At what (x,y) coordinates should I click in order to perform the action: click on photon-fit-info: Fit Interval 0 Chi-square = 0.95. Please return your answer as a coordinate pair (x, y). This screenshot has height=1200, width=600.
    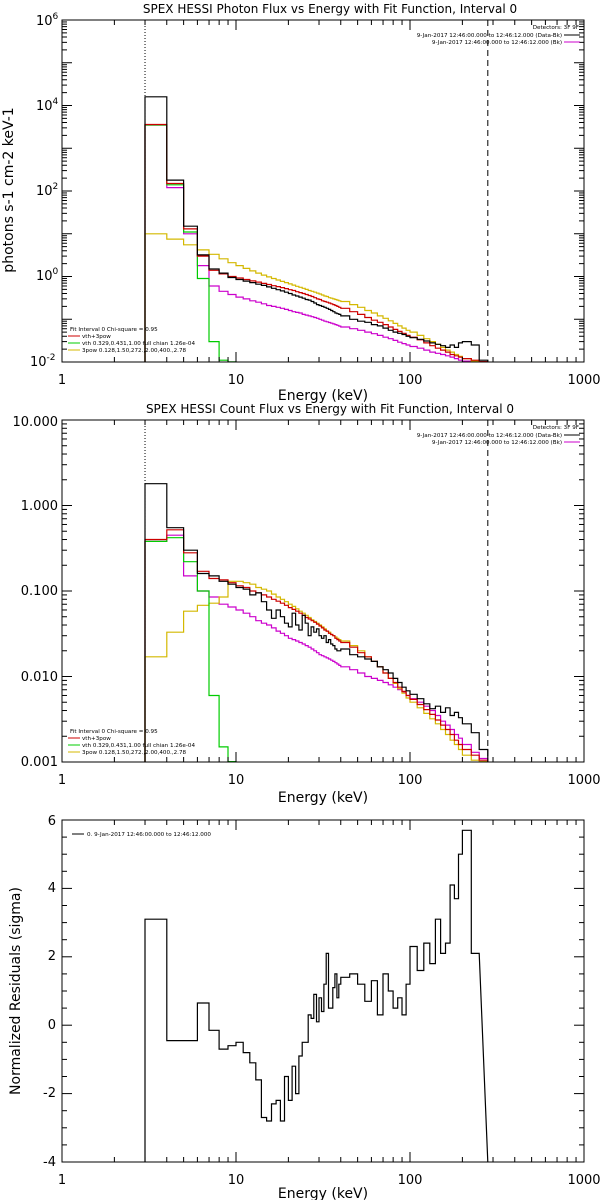
    Looking at the image, I should click on (114, 330).